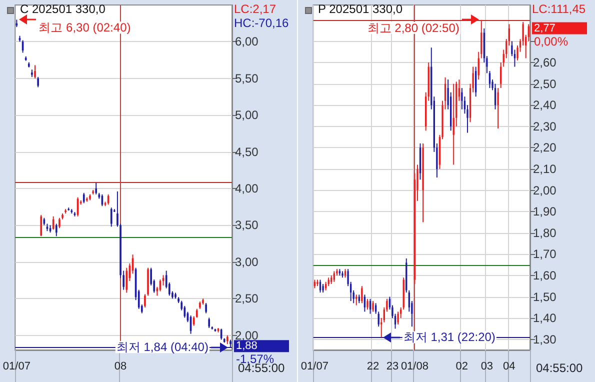 This screenshot has height=382, width=595. What do you see at coordinates (545, 254) in the screenshot?
I see `y-tick-label: 1,70` at bounding box center [545, 254].